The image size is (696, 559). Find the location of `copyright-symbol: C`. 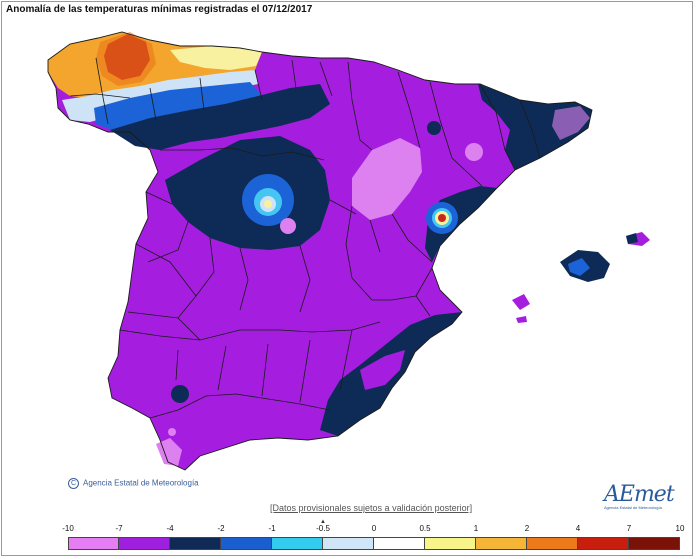

copyright-symbol: C is located at coordinates (73, 483).